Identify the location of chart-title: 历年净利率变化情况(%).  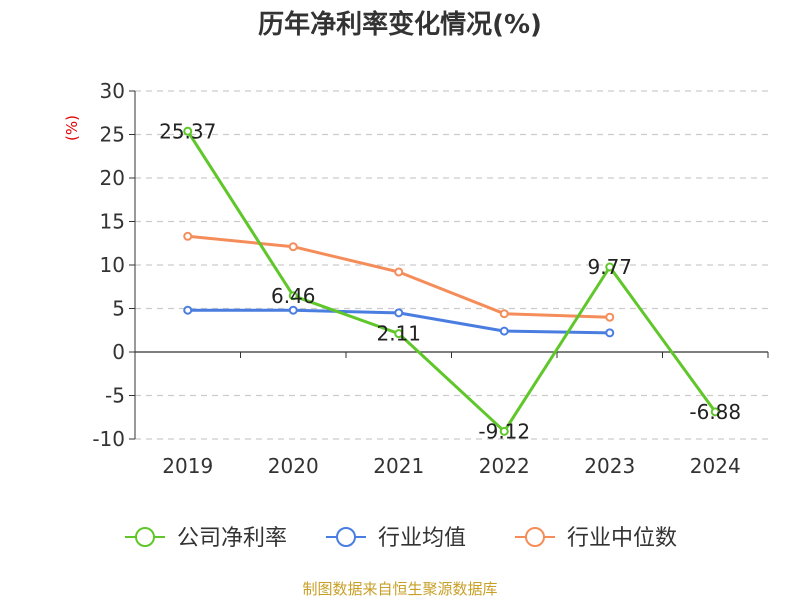
(400, 24).